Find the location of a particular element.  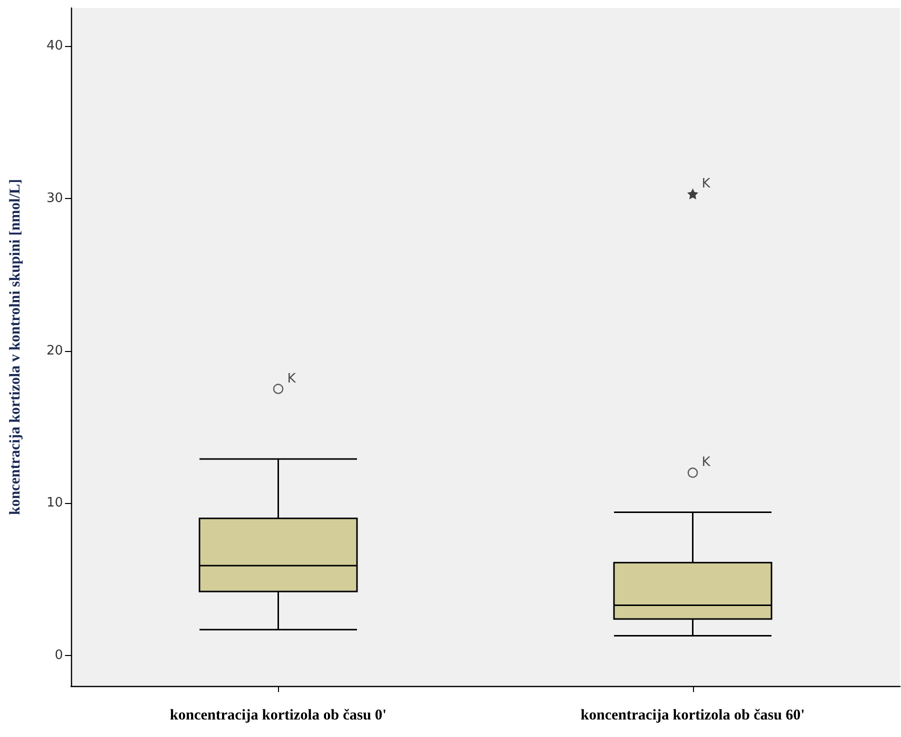

y-axis-title: koncentracija kortizola v kontrolni skupini [nmol/L] is located at coordinates (16, 347).